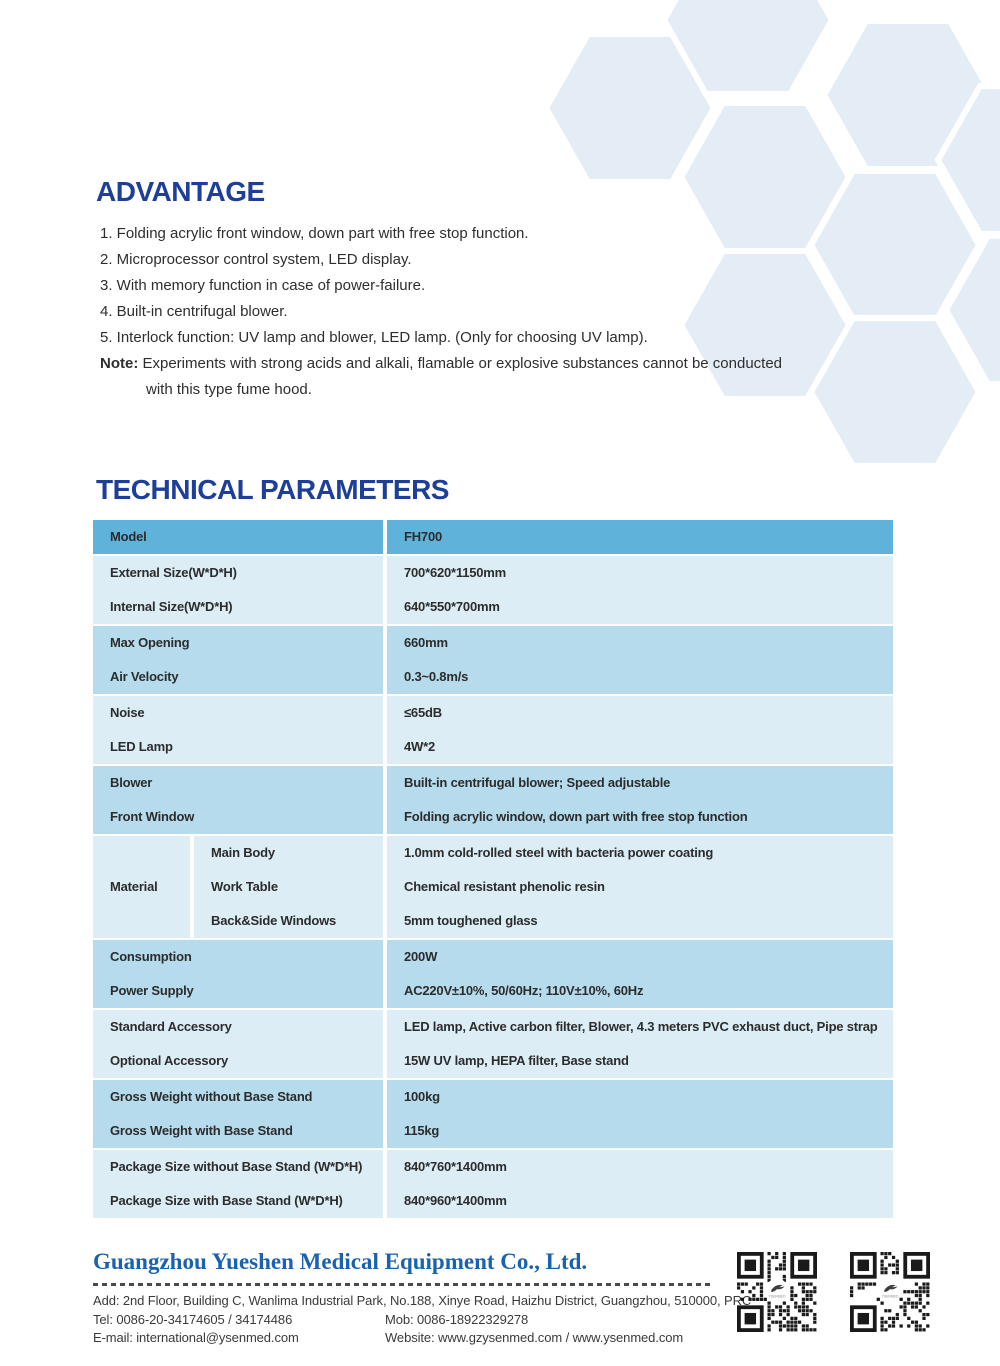 The width and height of the screenshot is (1000, 1366). Describe the element at coordinates (640, 573) in the screenshot. I see `row-value: 700*620*1150mm` at that location.